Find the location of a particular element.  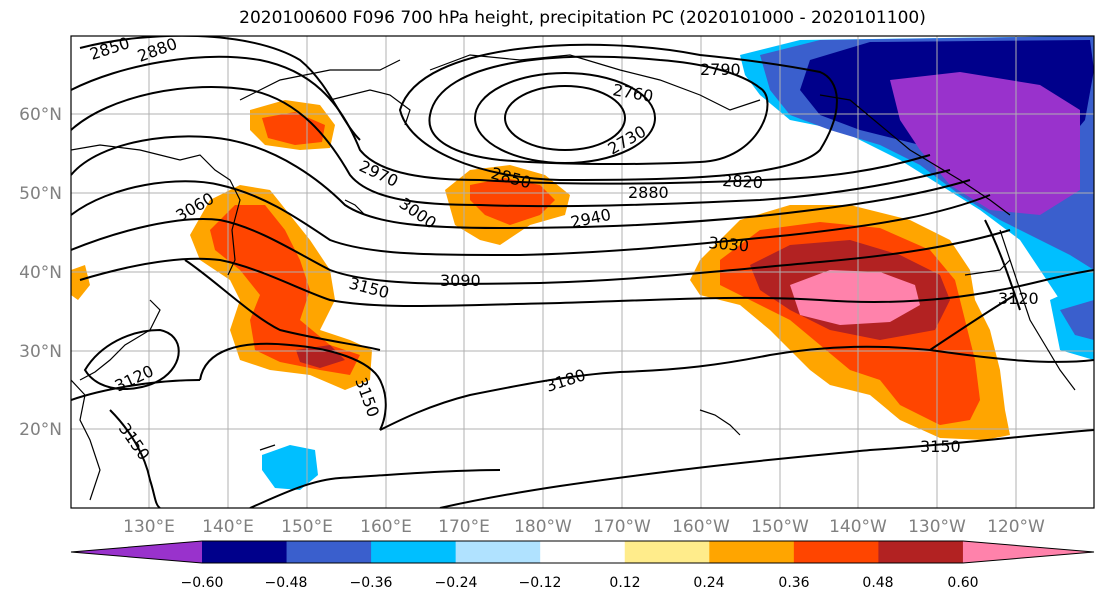

colorbar-boxes is located at coordinates (582, 552).